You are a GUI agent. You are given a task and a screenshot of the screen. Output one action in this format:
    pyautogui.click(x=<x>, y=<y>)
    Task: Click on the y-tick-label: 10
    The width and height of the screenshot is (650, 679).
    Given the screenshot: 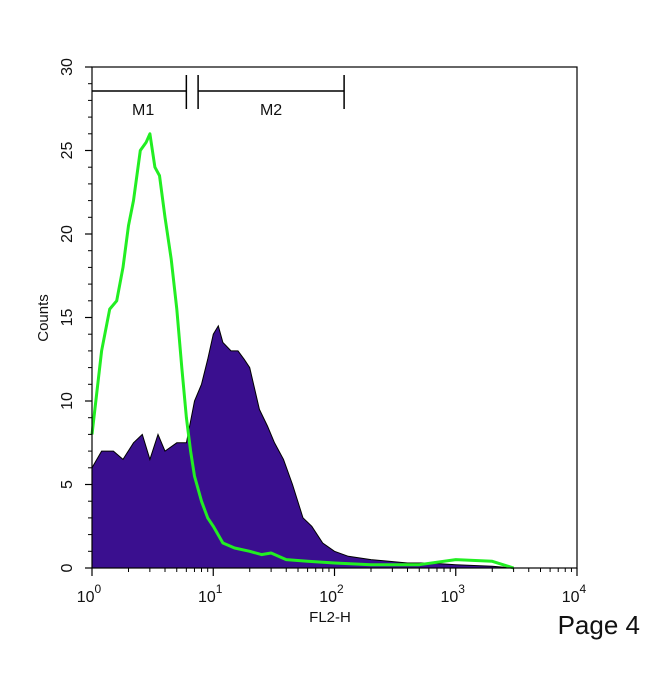 What is the action you would take?
    pyautogui.click(x=67, y=401)
    